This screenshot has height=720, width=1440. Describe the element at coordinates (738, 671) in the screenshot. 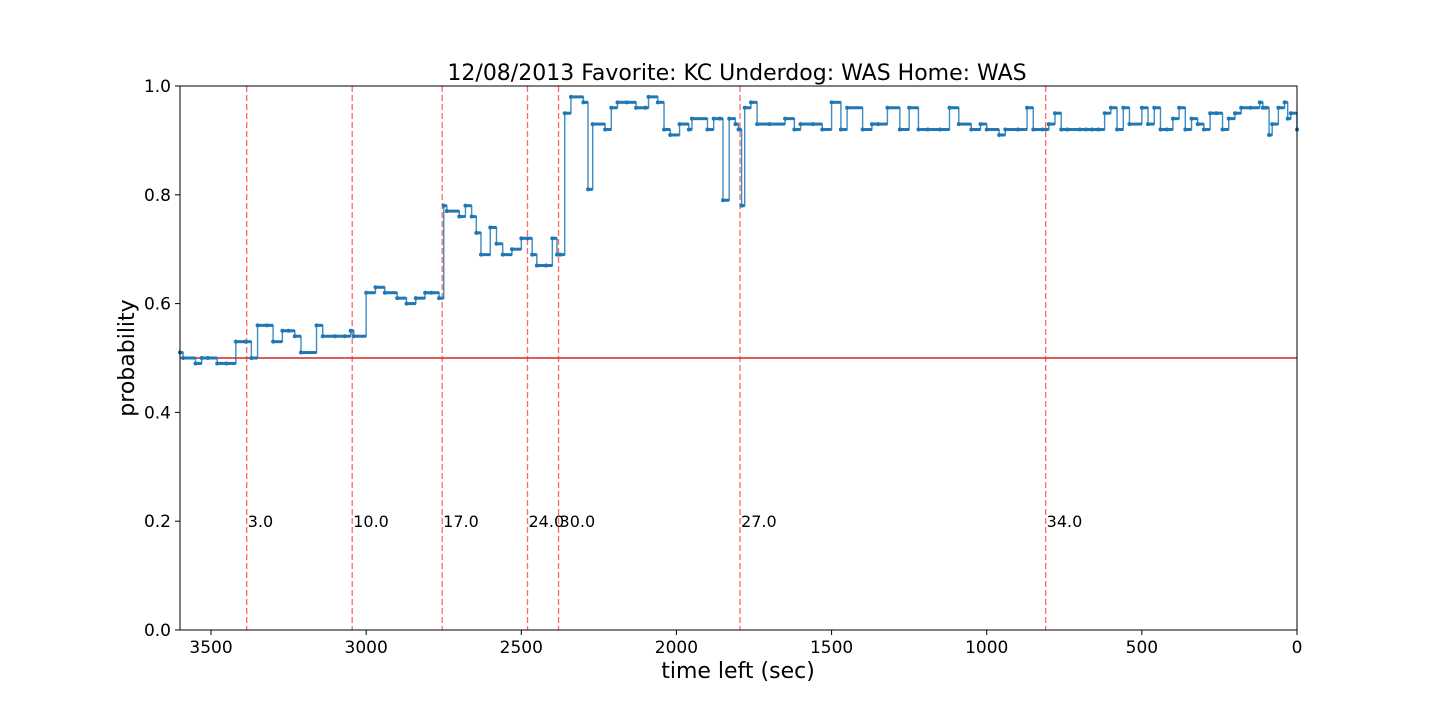

I see `x-axis-label: time left (sec)` at that location.